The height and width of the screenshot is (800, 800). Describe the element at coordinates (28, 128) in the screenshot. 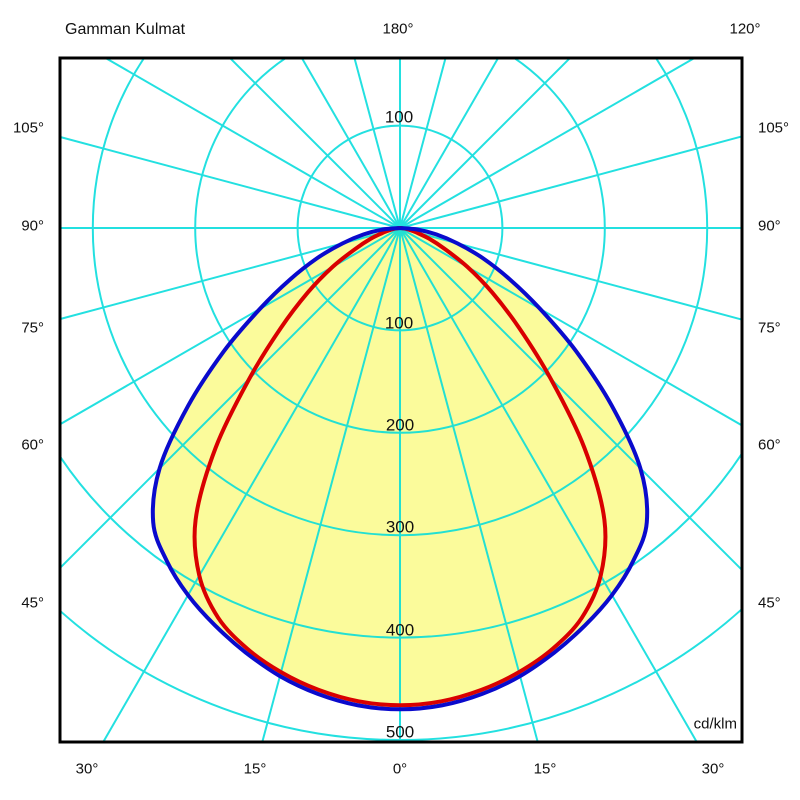

I see `gamma-axis-label-left-105: 105°` at that location.